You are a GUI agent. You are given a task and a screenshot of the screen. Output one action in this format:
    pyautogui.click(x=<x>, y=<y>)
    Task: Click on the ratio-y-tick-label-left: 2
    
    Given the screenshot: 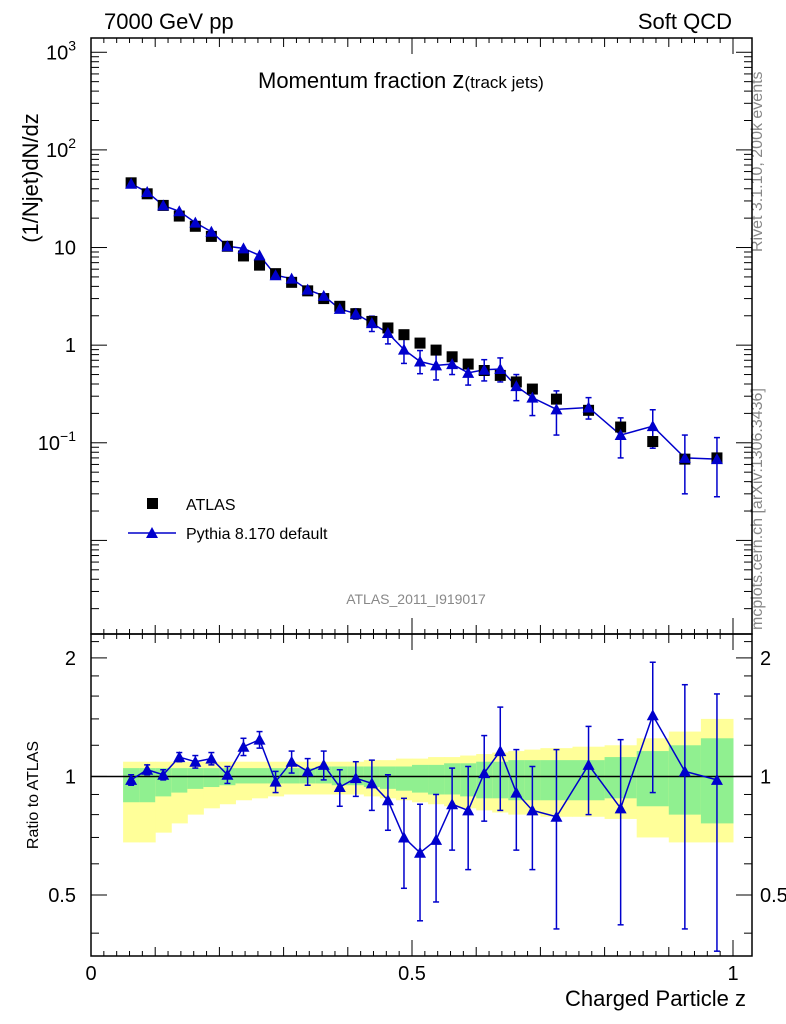 What is the action you would take?
    pyautogui.click(x=70, y=659)
    